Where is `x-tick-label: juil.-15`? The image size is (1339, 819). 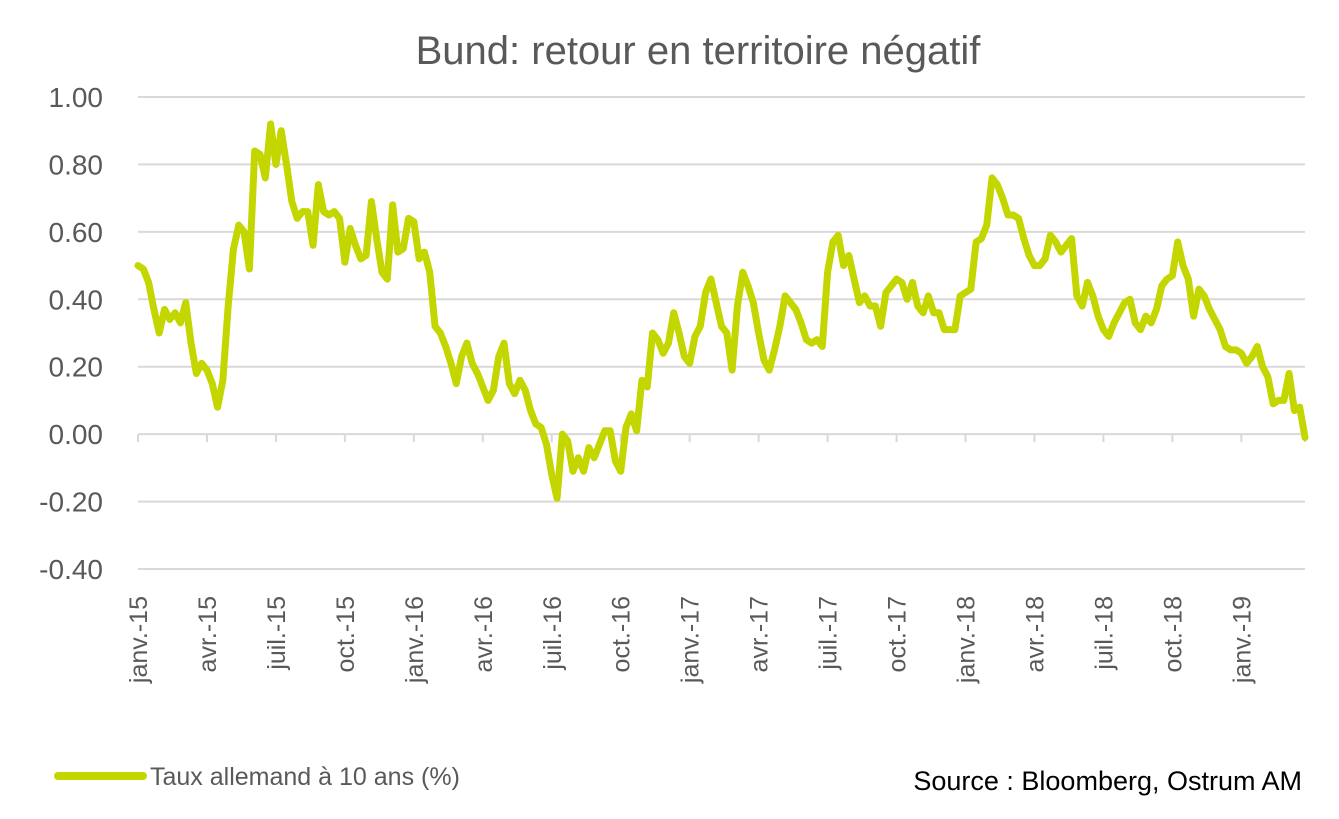
x-tick-label: juil.-15 is located at coordinates (277, 633).